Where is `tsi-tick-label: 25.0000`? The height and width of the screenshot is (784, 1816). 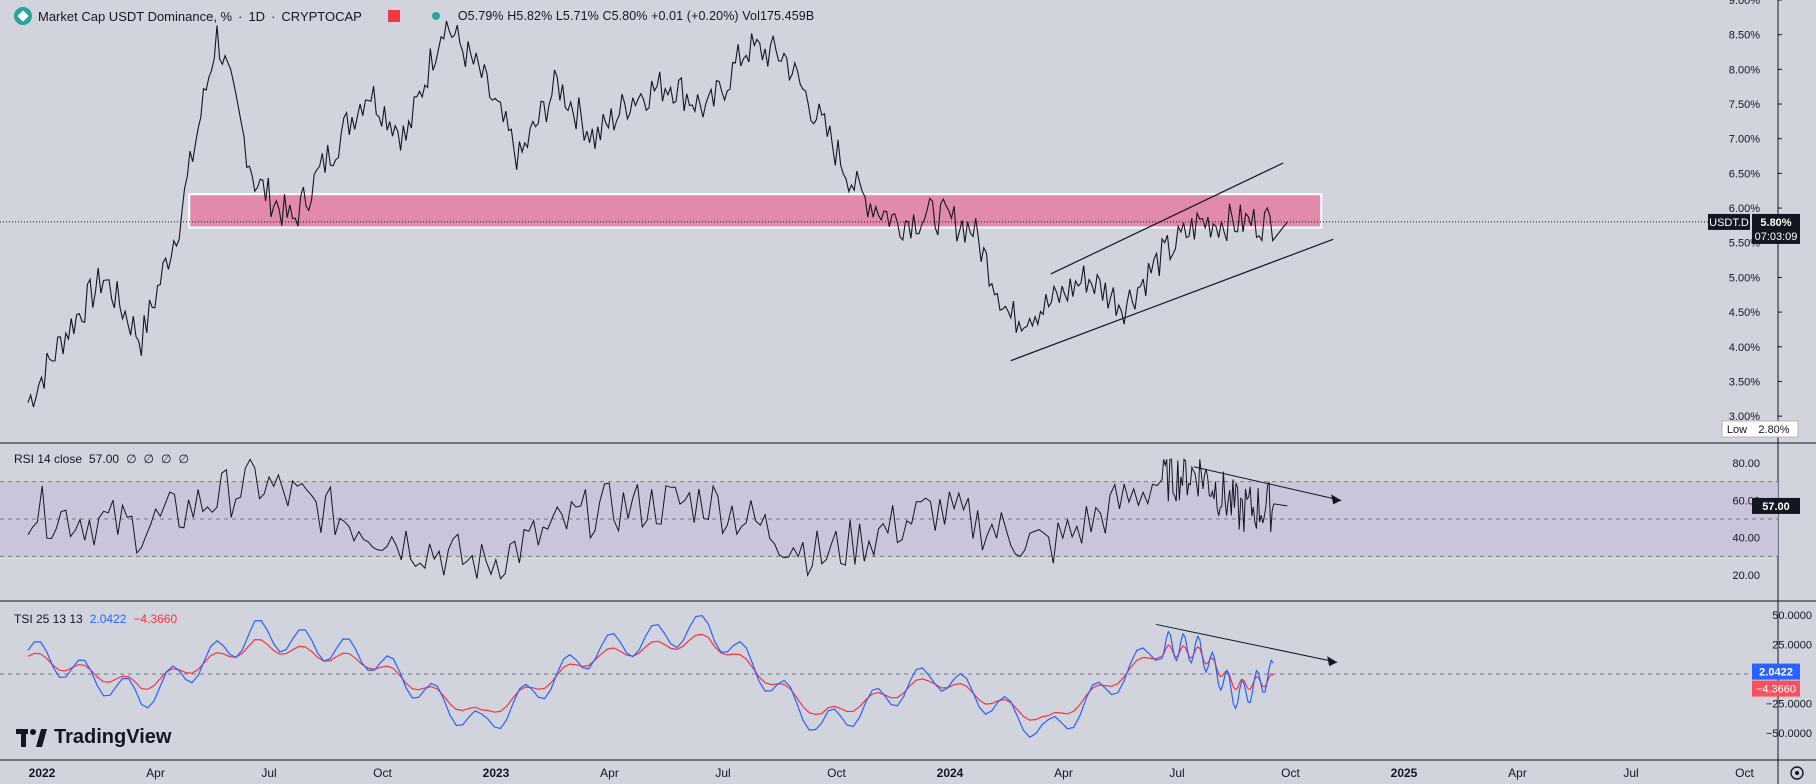 tsi-tick-label: 25.0000 is located at coordinates (1792, 646).